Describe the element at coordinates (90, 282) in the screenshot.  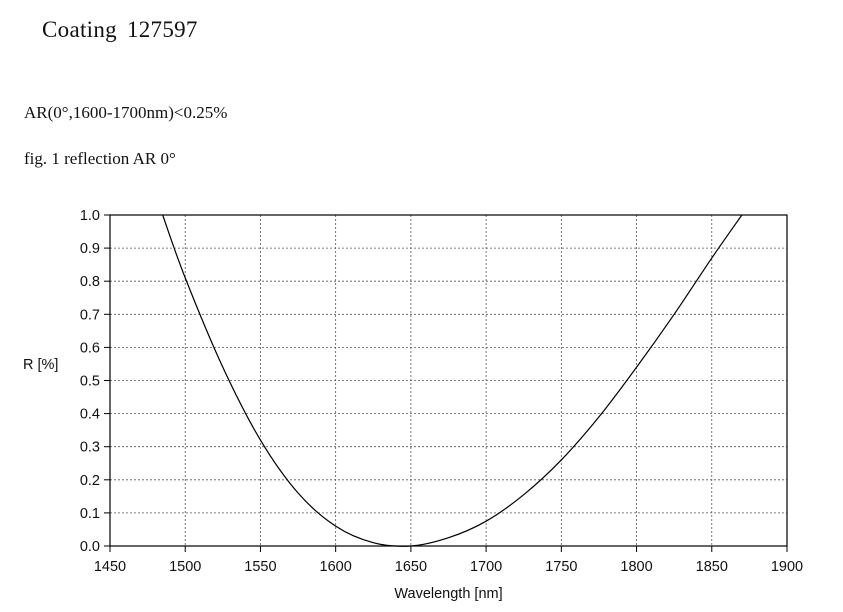
I see `y-tick-label: 0.8` at that location.